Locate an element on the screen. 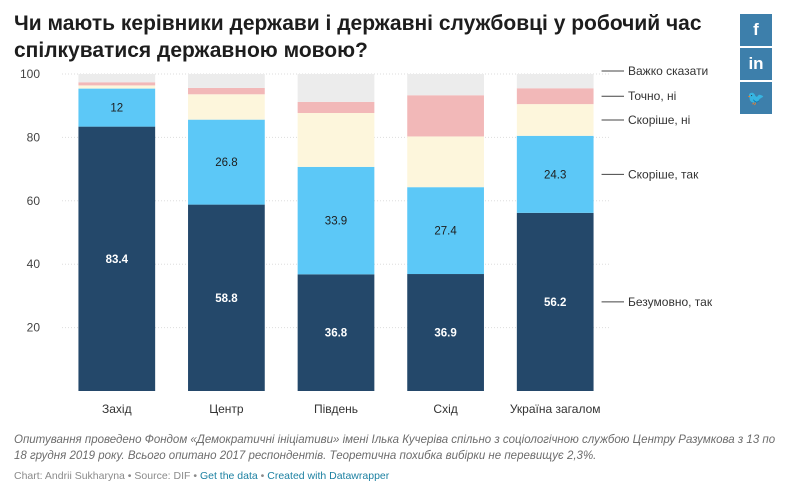 The width and height of the screenshot is (800, 488). data-label: 12 is located at coordinates (116, 109).